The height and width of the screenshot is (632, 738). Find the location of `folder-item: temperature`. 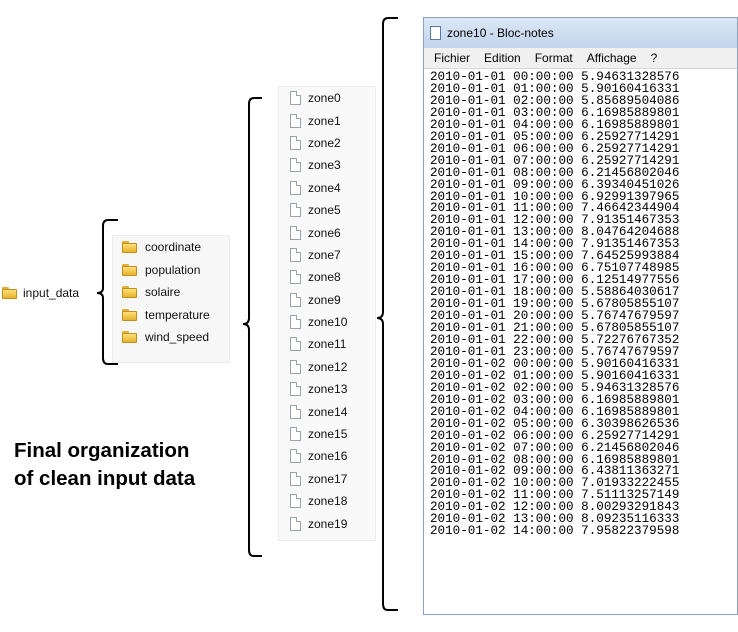

folder-item: temperature is located at coordinates (171, 315).